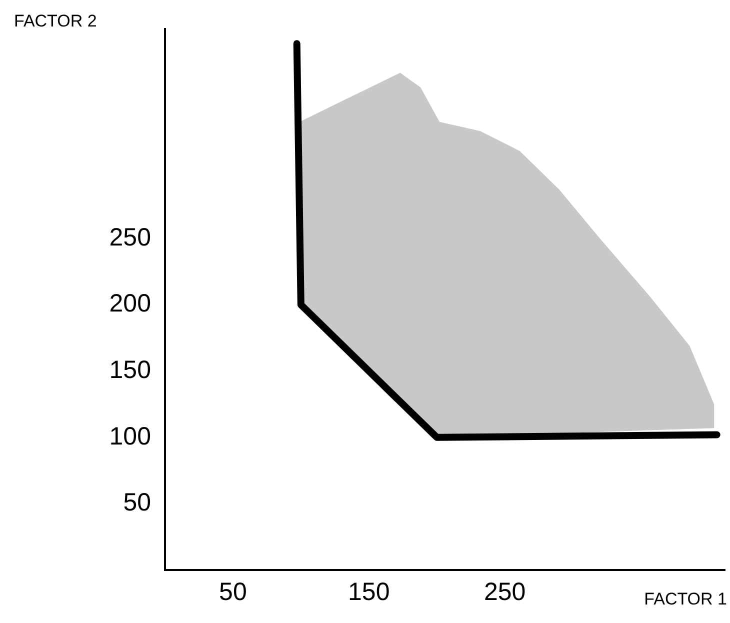  What do you see at coordinates (130, 436) in the screenshot?
I see `y-tick-label: 100` at bounding box center [130, 436].